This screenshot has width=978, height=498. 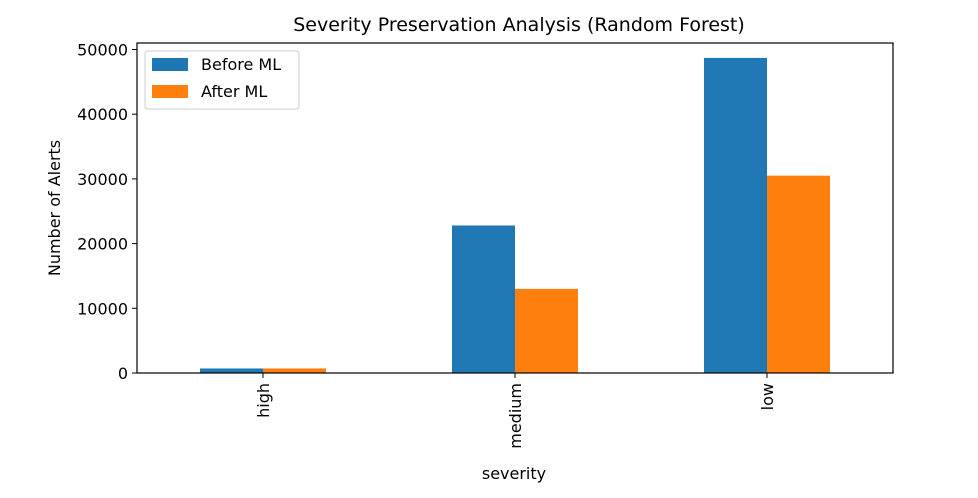 I want to click on legend-swatch-before-ml, so click(x=170, y=64).